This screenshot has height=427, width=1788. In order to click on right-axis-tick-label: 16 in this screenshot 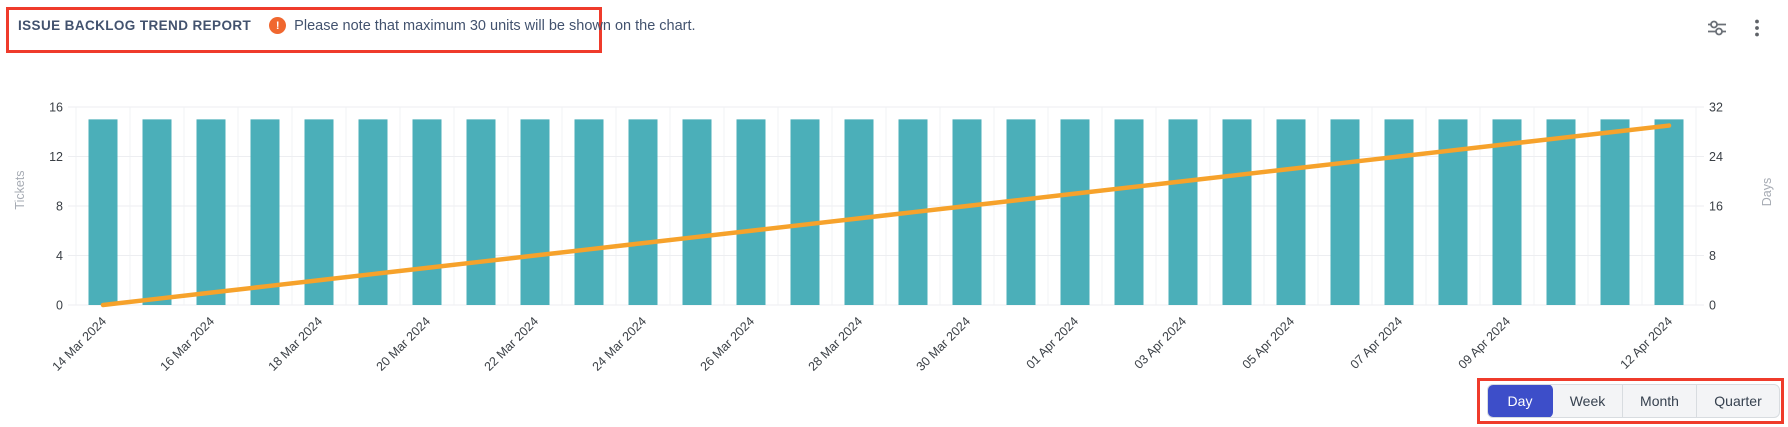, I will do `click(1716, 207)`.